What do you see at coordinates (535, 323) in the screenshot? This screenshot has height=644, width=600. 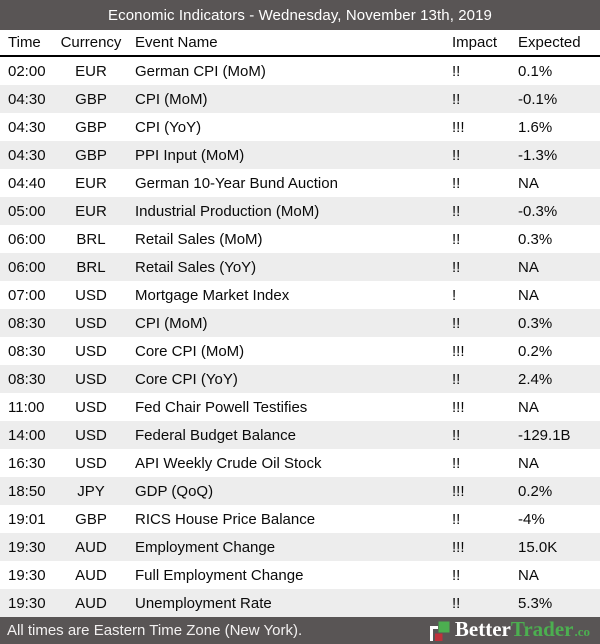 I see `event-expected: 0.3%` at bounding box center [535, 323].